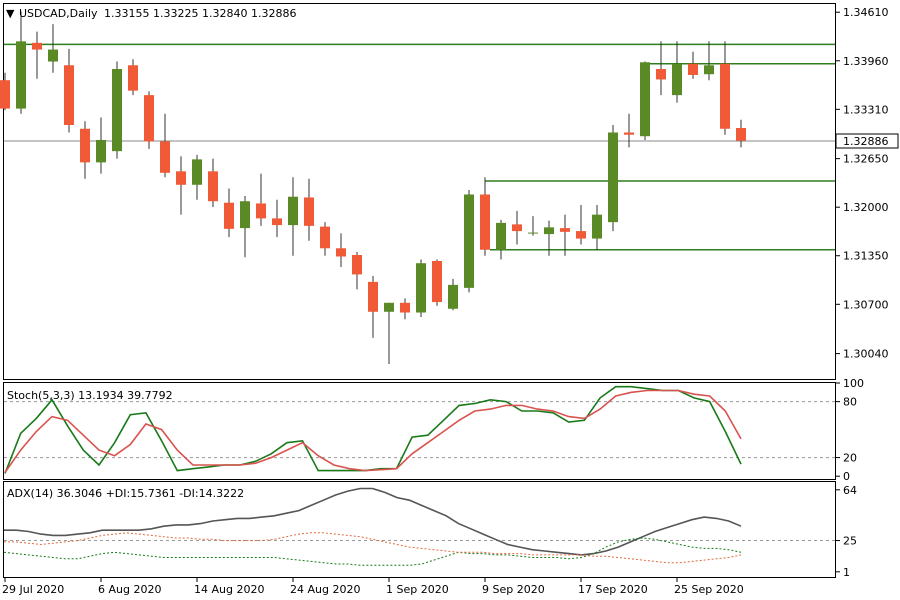 The height and width of the screenshot is (600, 900). What do you see at coordinates (850, 541) in the screenshot?
I see `indicator-tick-label: 25` at bounding box center [850, 541].